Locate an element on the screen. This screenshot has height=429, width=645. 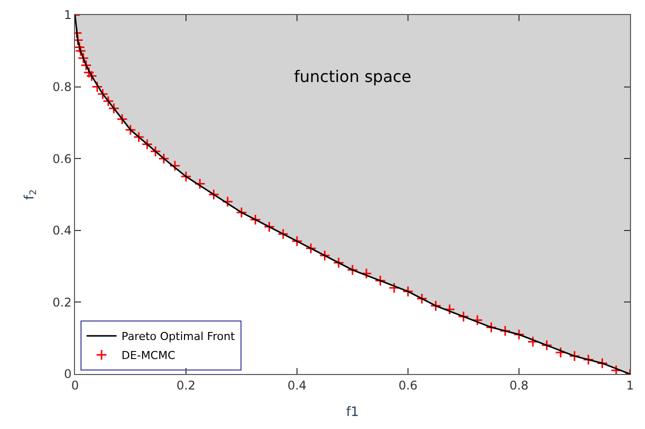
y-tick-label: 0 is located at coordinates (68, 374).